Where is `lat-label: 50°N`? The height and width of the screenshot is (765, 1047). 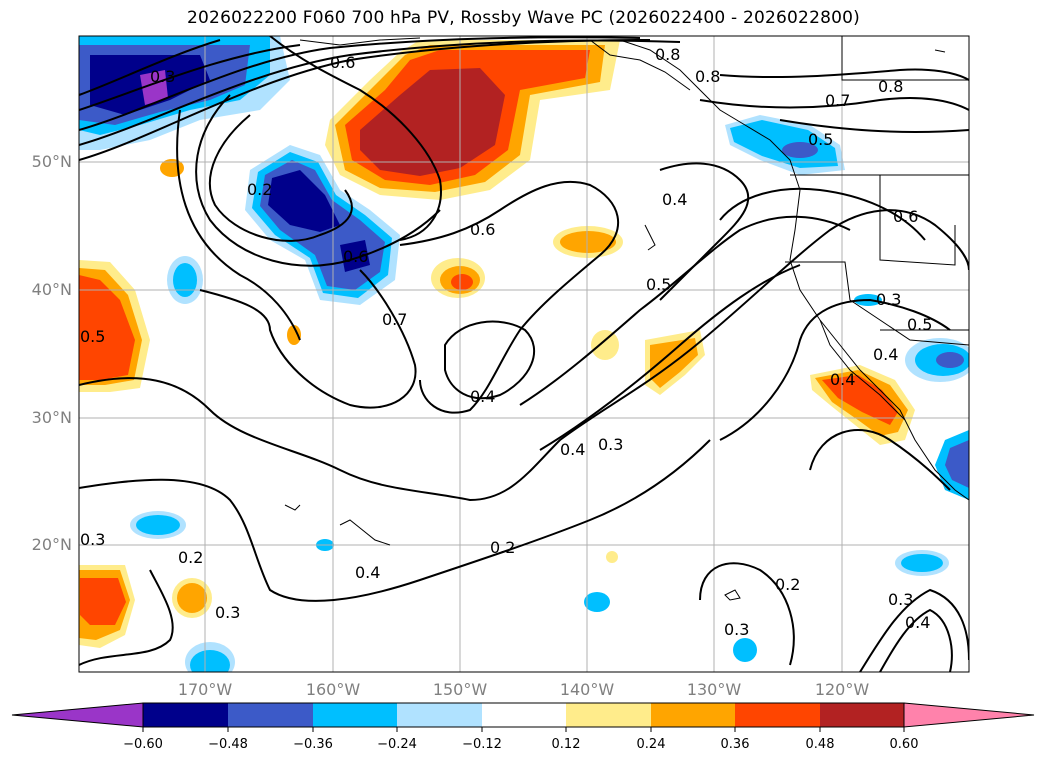
lat-label: 50°N is located at coordinates (51, 161).